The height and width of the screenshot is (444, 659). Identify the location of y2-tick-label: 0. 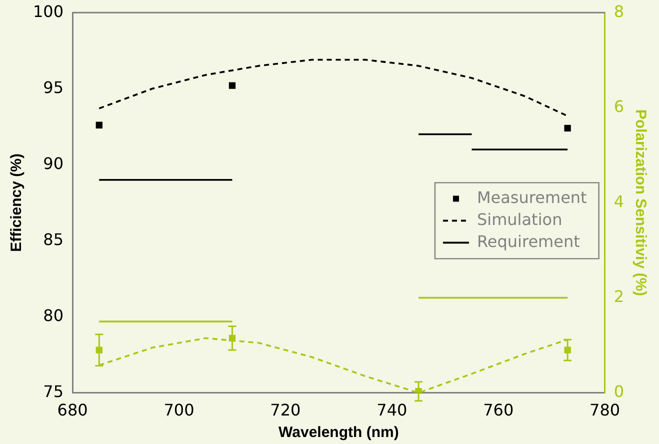
(619, 391).